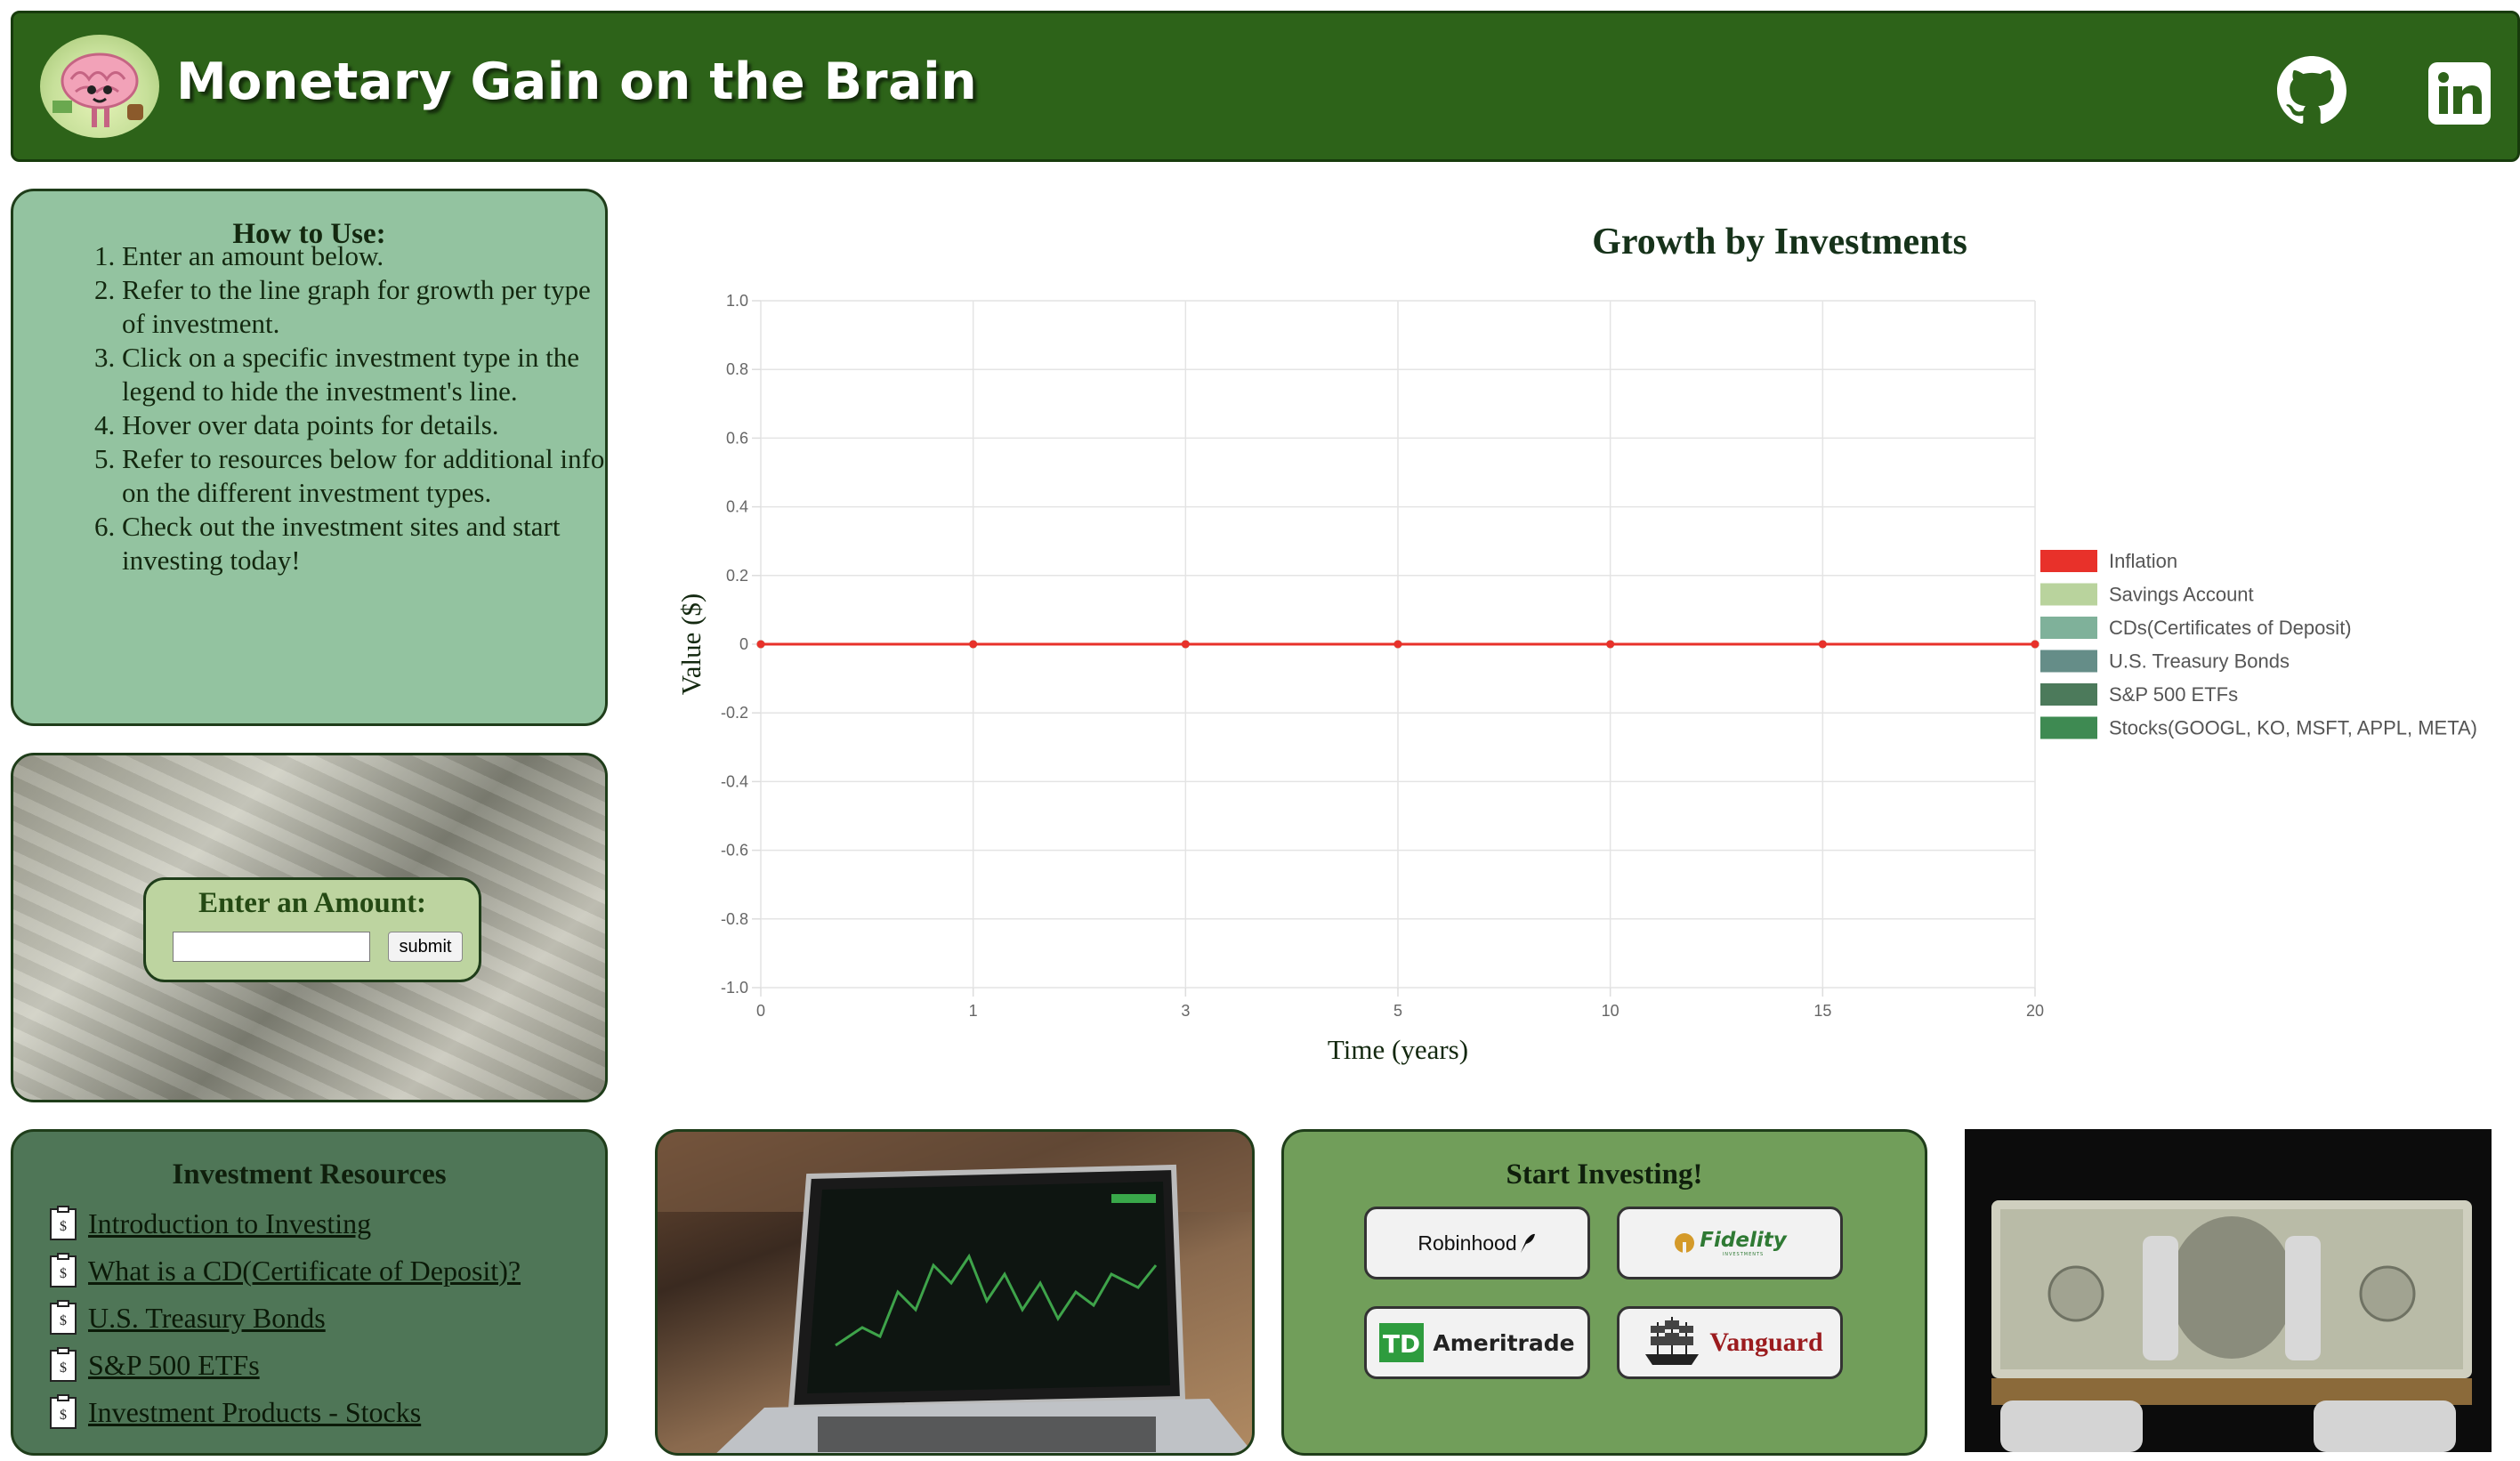 This screenshot has height=1461, width=2520. I want to click on header-bar: Monetary Gain on the Brain, so click(1265, 86).